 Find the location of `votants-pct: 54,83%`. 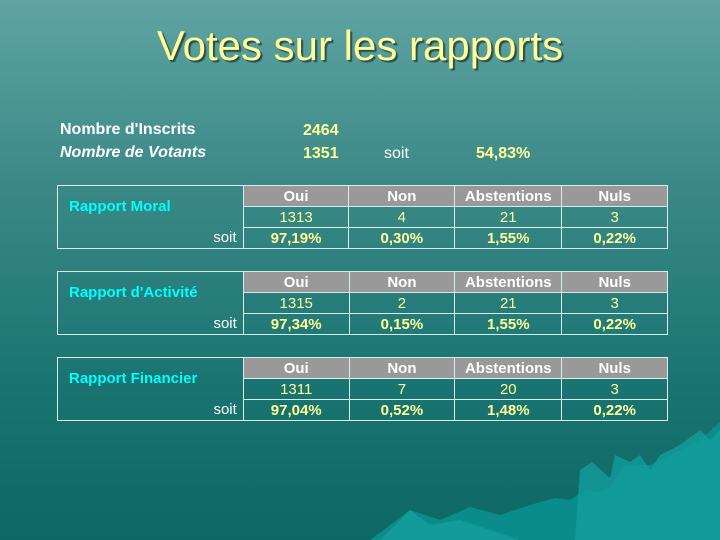

votants-pct: 54,83% is located at coordinates (503, 153).